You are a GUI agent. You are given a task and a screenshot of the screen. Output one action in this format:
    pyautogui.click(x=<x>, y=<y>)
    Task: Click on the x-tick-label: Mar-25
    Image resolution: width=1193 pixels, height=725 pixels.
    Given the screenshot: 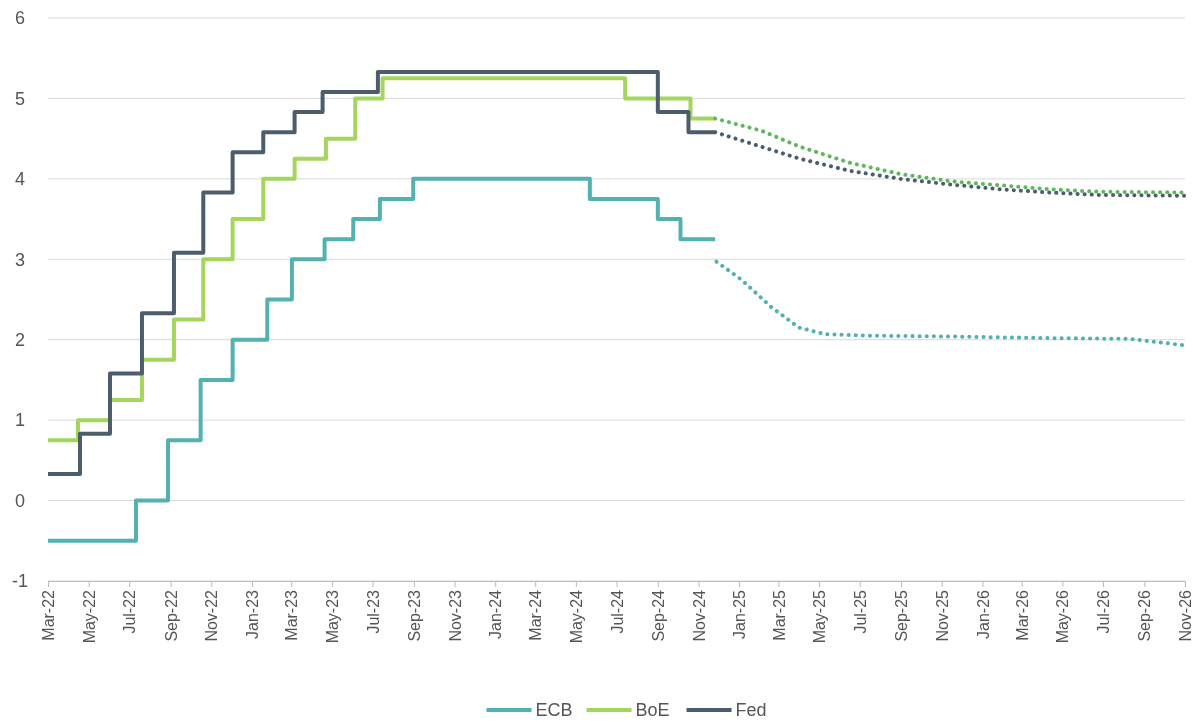 What is the action you would take?
    pyautogui.click(x=779, y=615)
    